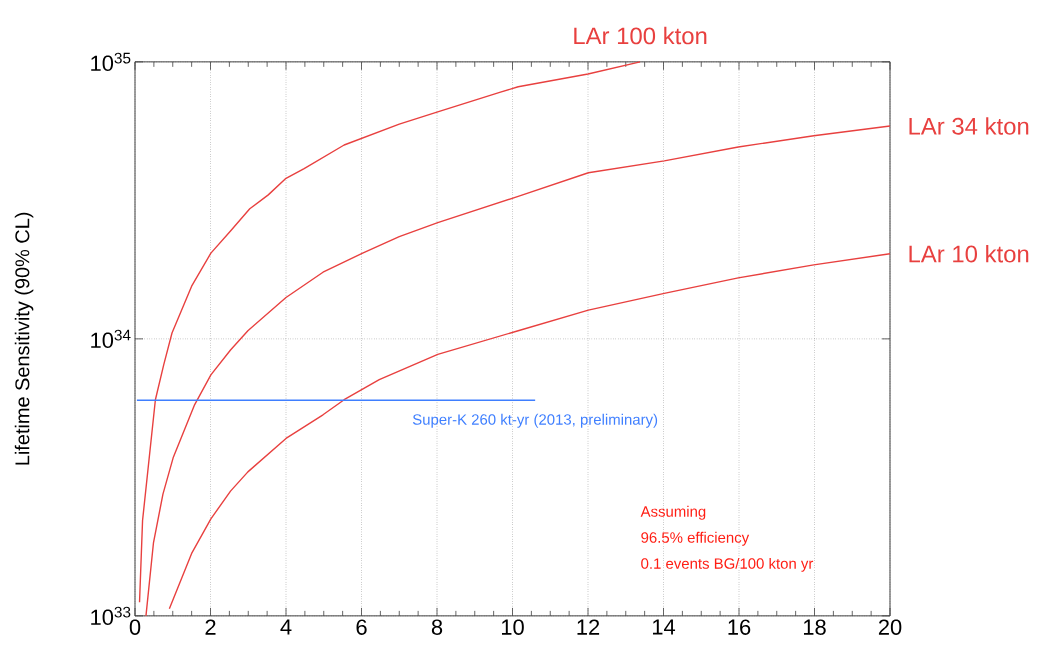 Image resolution: width=1063 pixels, height=649 pixels. I want to click on series-label: LAr 34 kton, so click(969, 126).